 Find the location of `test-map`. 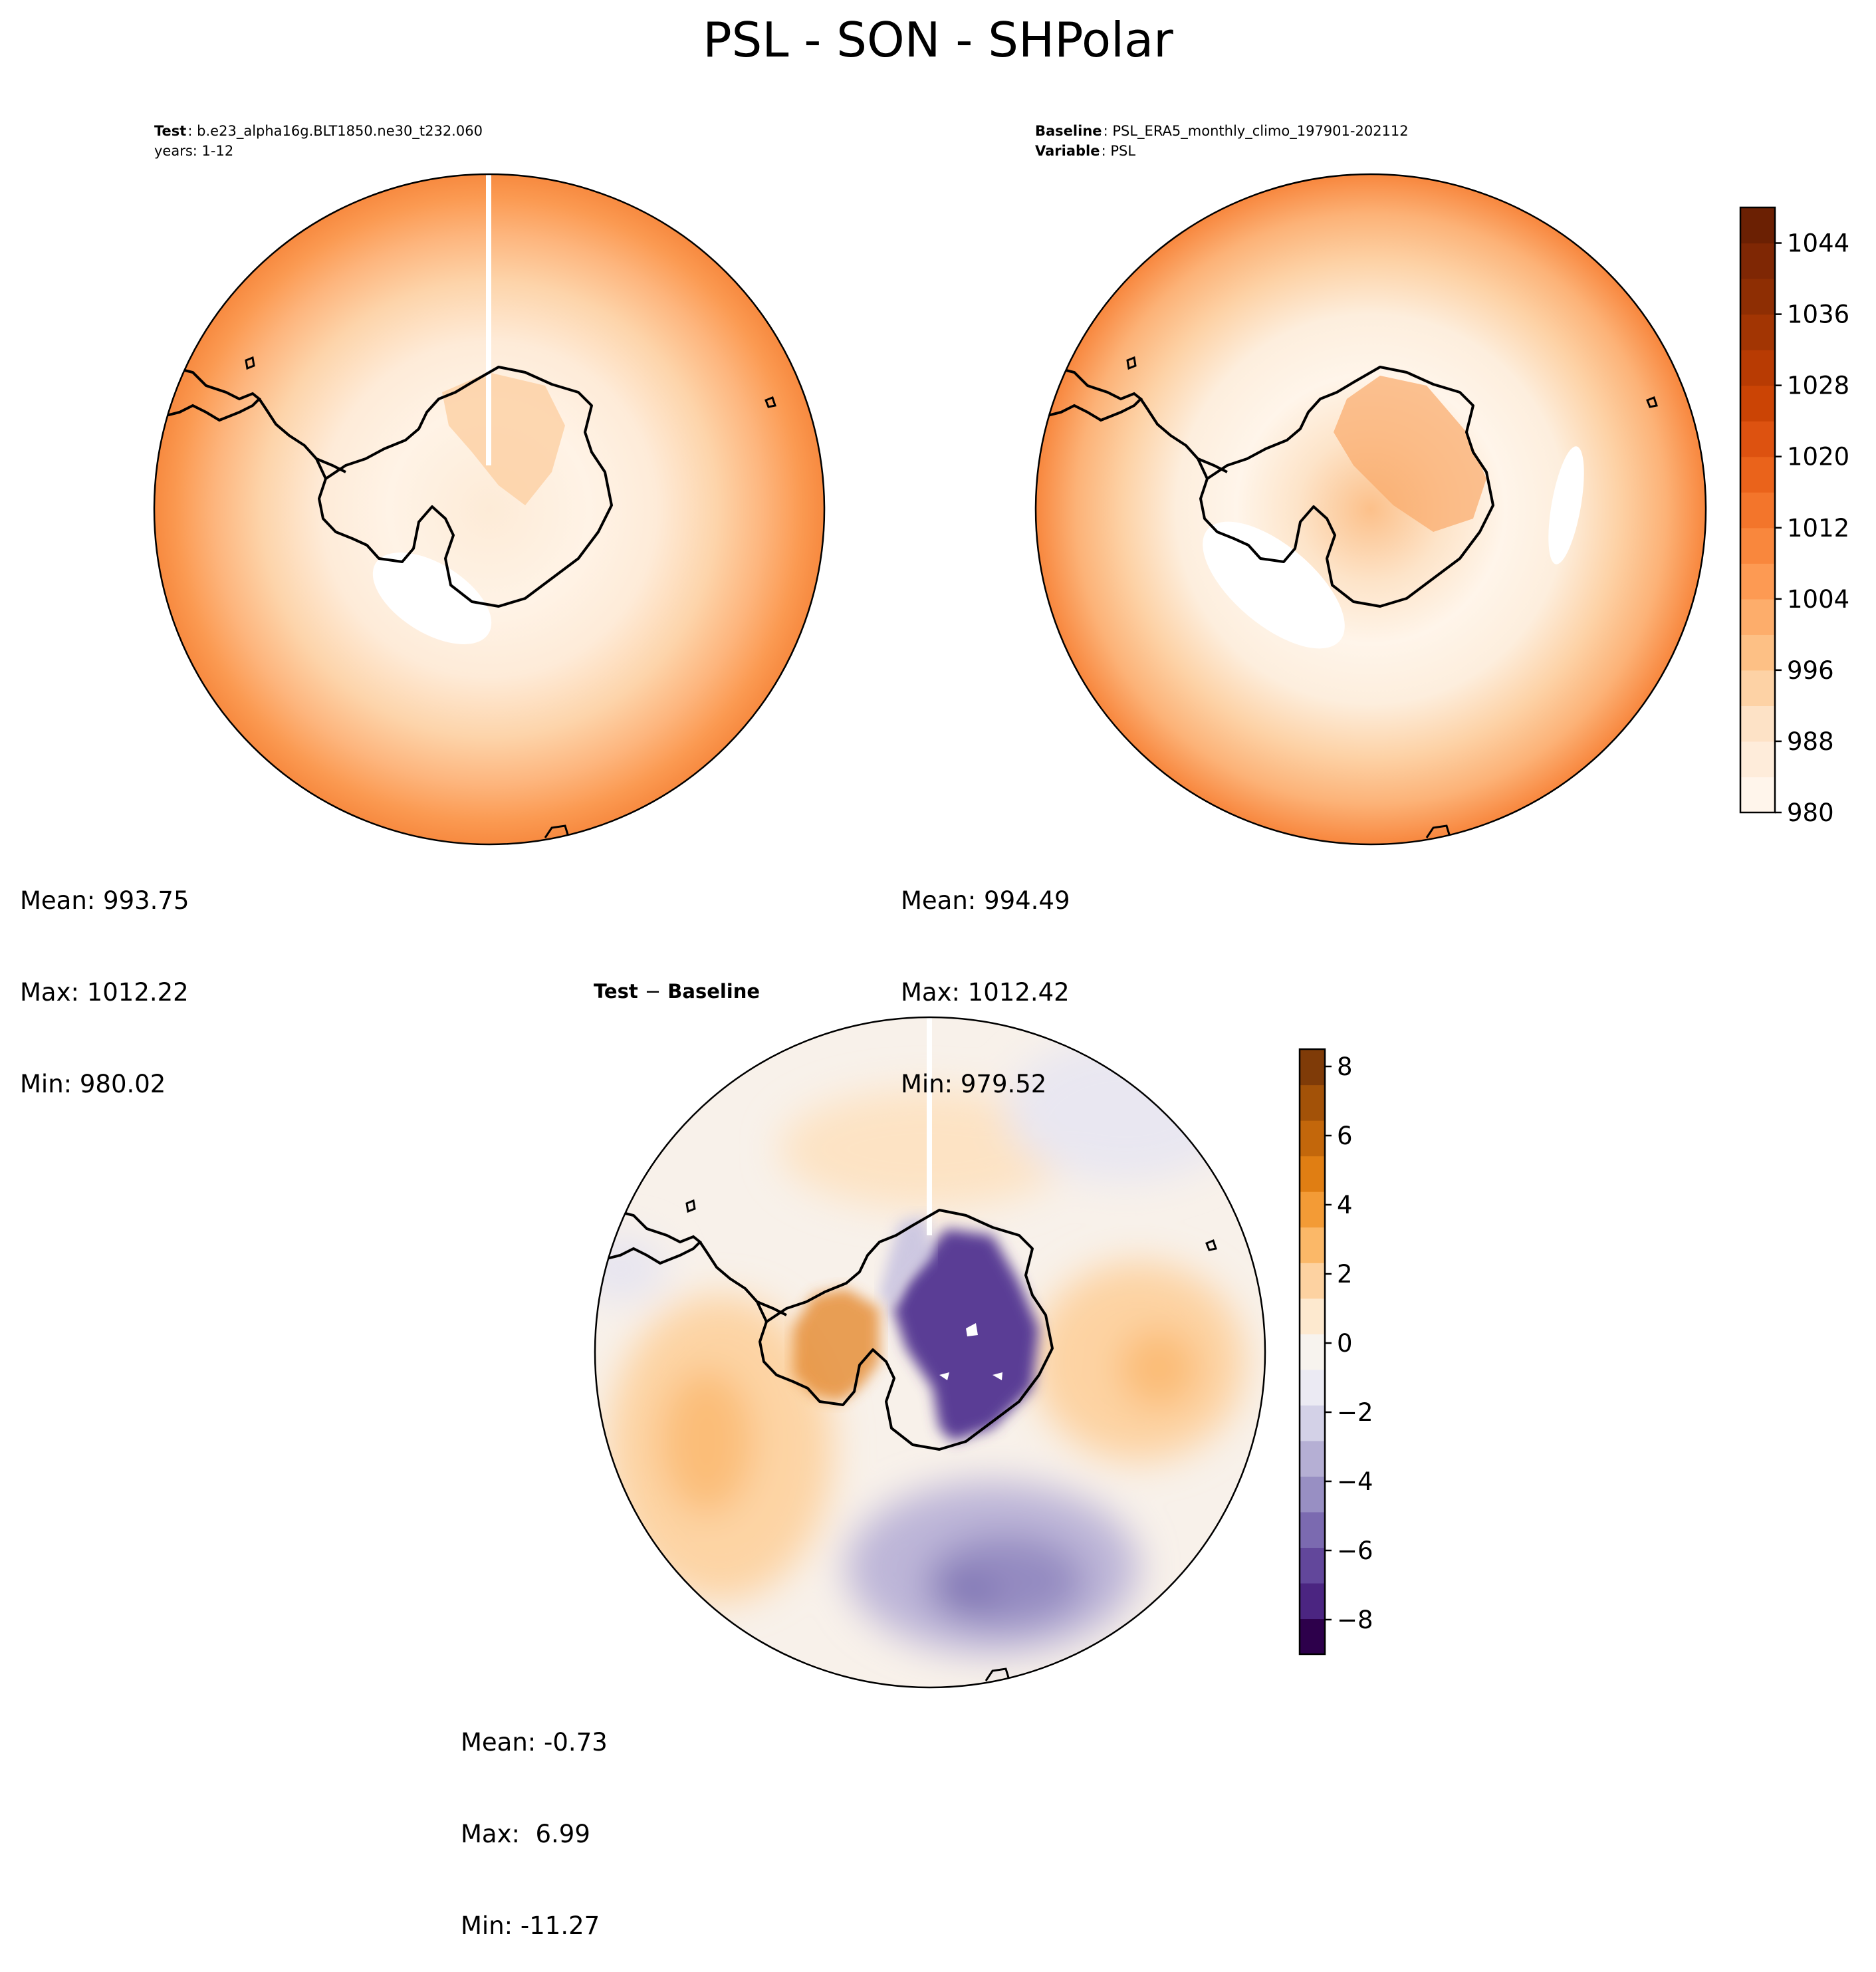

test-map is located at coordinates (490, 510).